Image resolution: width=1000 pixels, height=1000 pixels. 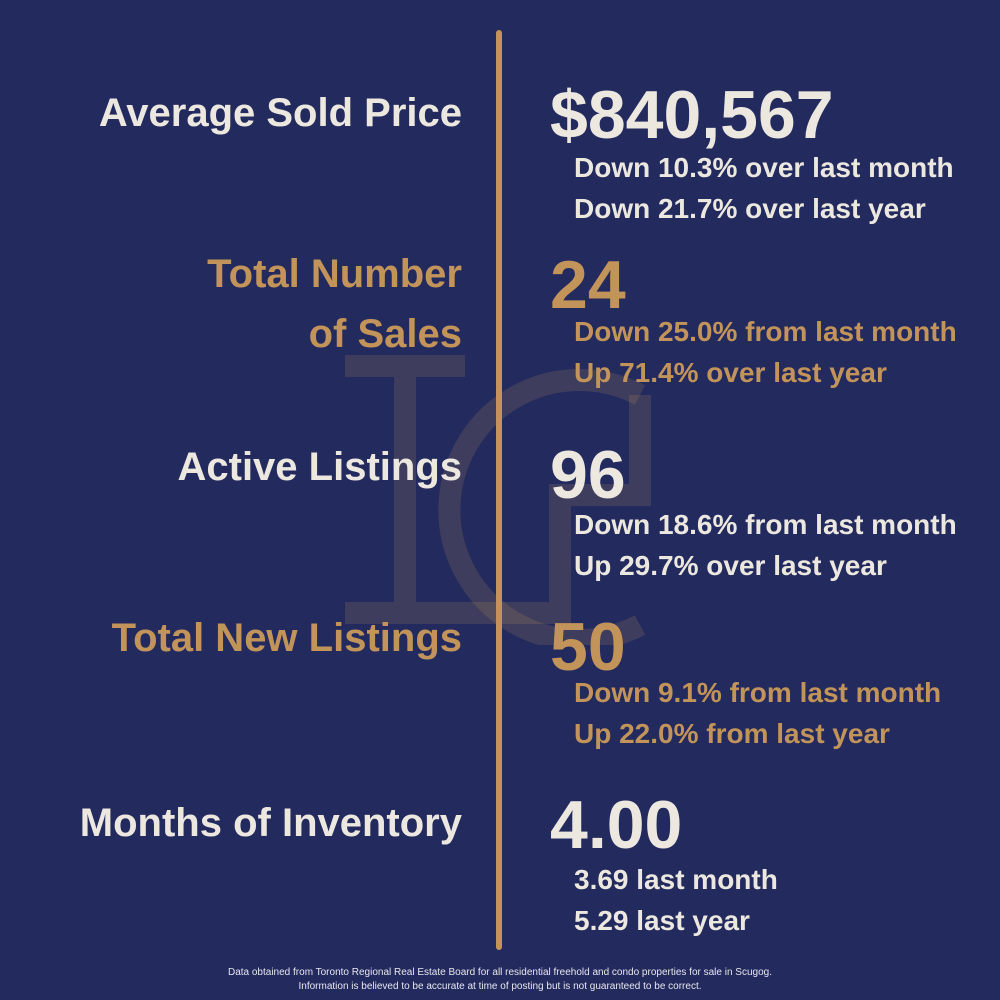 What do you see at coordinates (662, 920) in the screenshot?
I see `inventory-last-year: 5.29 last year` at bounding box center [662, 920].